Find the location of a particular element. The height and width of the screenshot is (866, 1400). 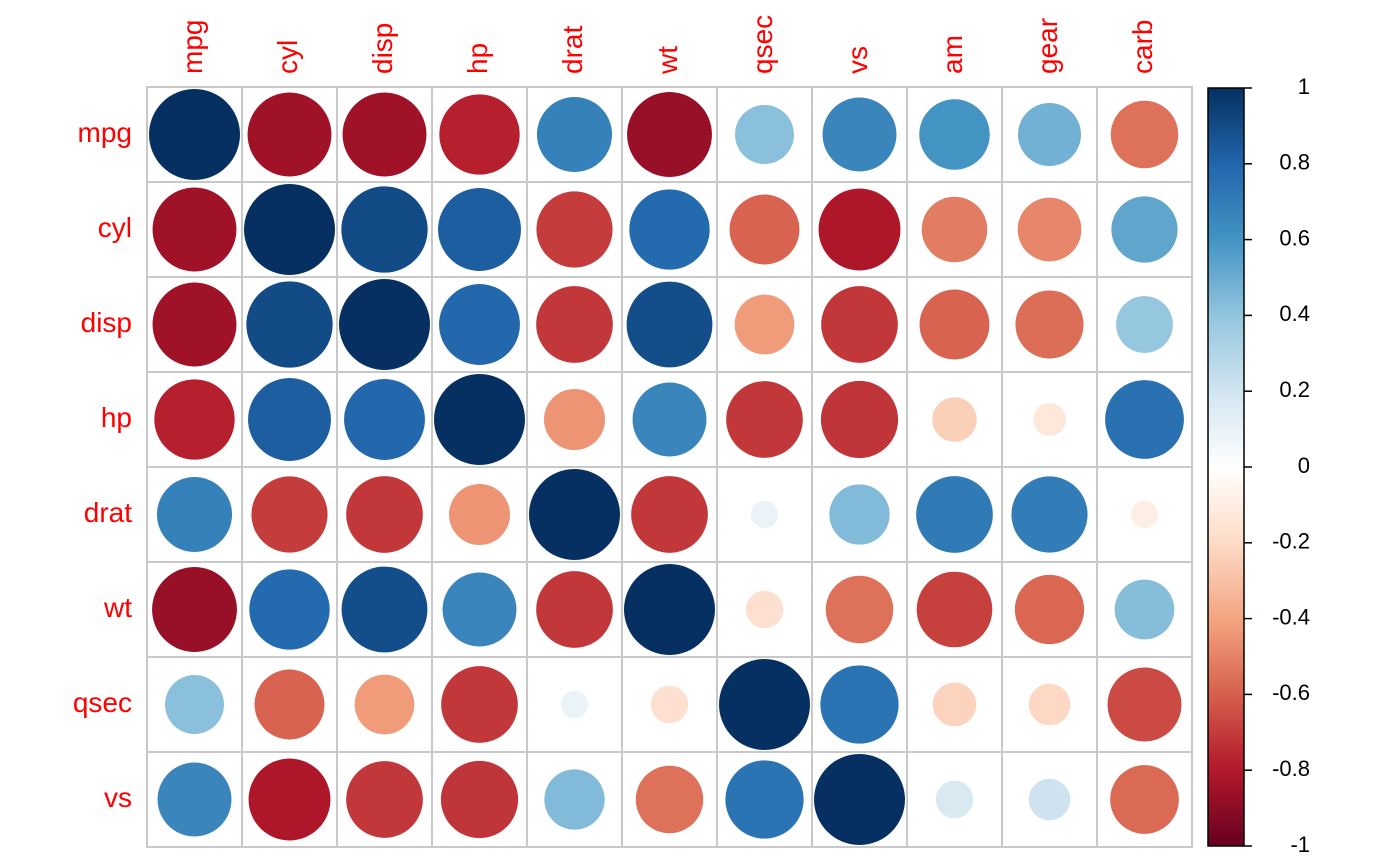

correlation-circle-qsec-qsec is located at coordinates (764, 704).